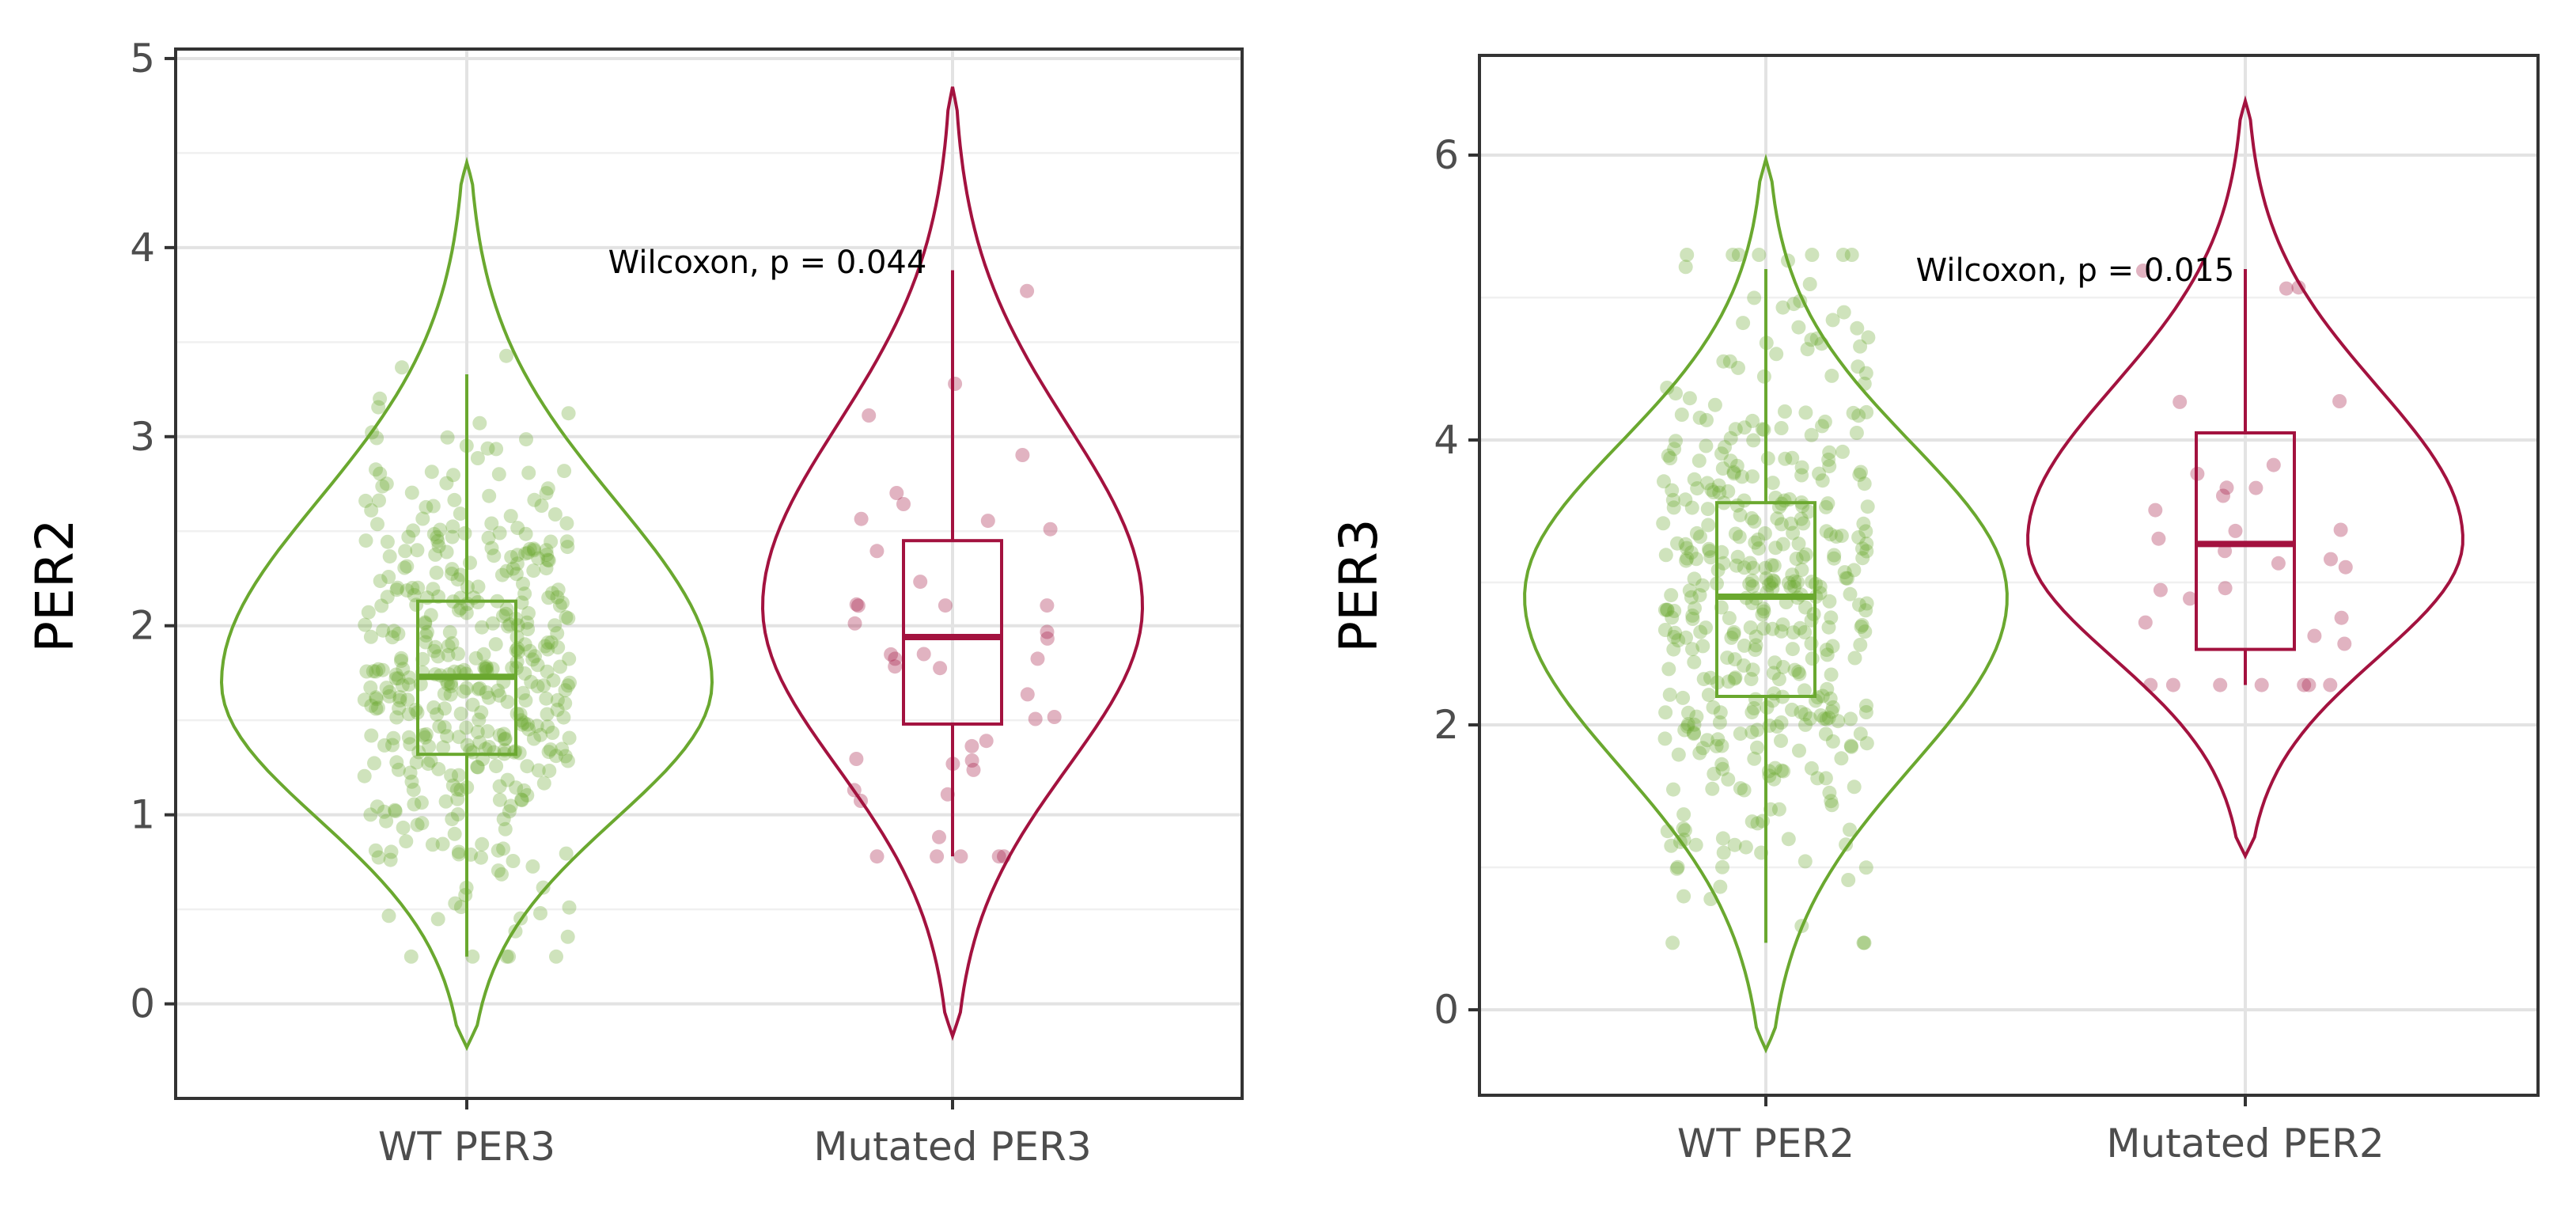 The height and width of the screenshot is (1210, 2576). What do you see at coordinates (142, 248) in the screenshot?
I see `y-tick-label: 4` at bounding box center [142, 248].